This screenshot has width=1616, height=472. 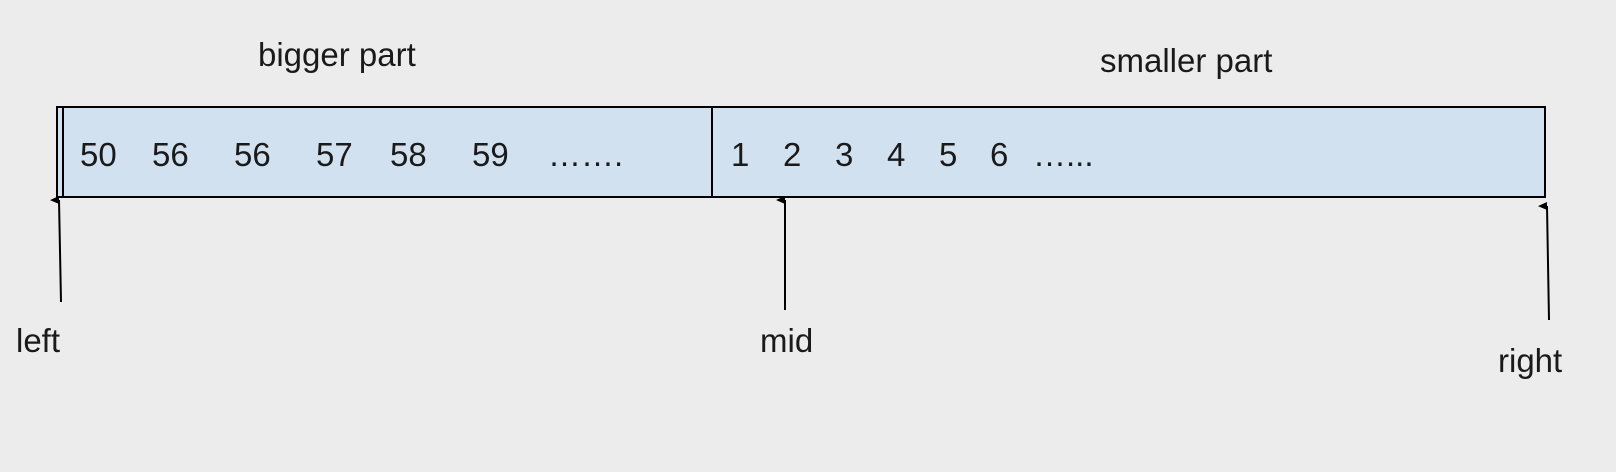 I want to click on array-ellipsis: ……., so click(x=586, y=154).